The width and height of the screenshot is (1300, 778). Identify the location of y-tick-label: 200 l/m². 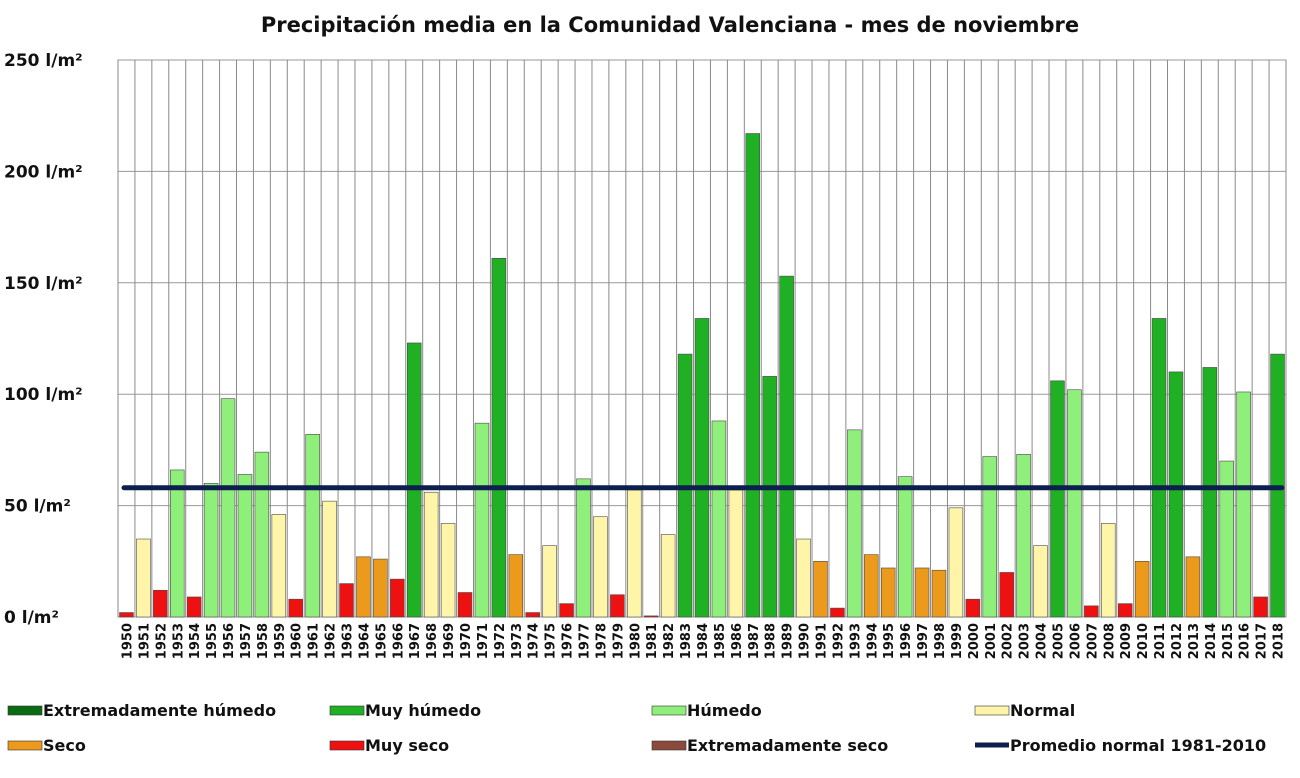
(43, 172).